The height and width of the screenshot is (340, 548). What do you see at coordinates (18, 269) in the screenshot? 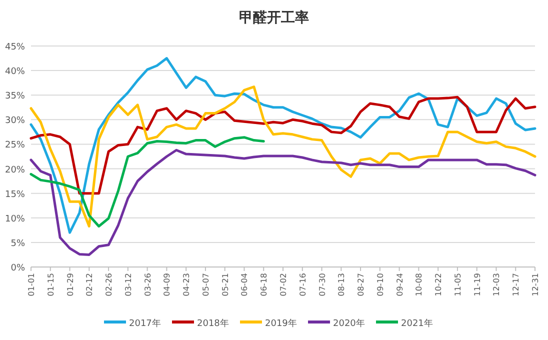
I see `y-tick-label: 0%` at bounding box center [18, 269].